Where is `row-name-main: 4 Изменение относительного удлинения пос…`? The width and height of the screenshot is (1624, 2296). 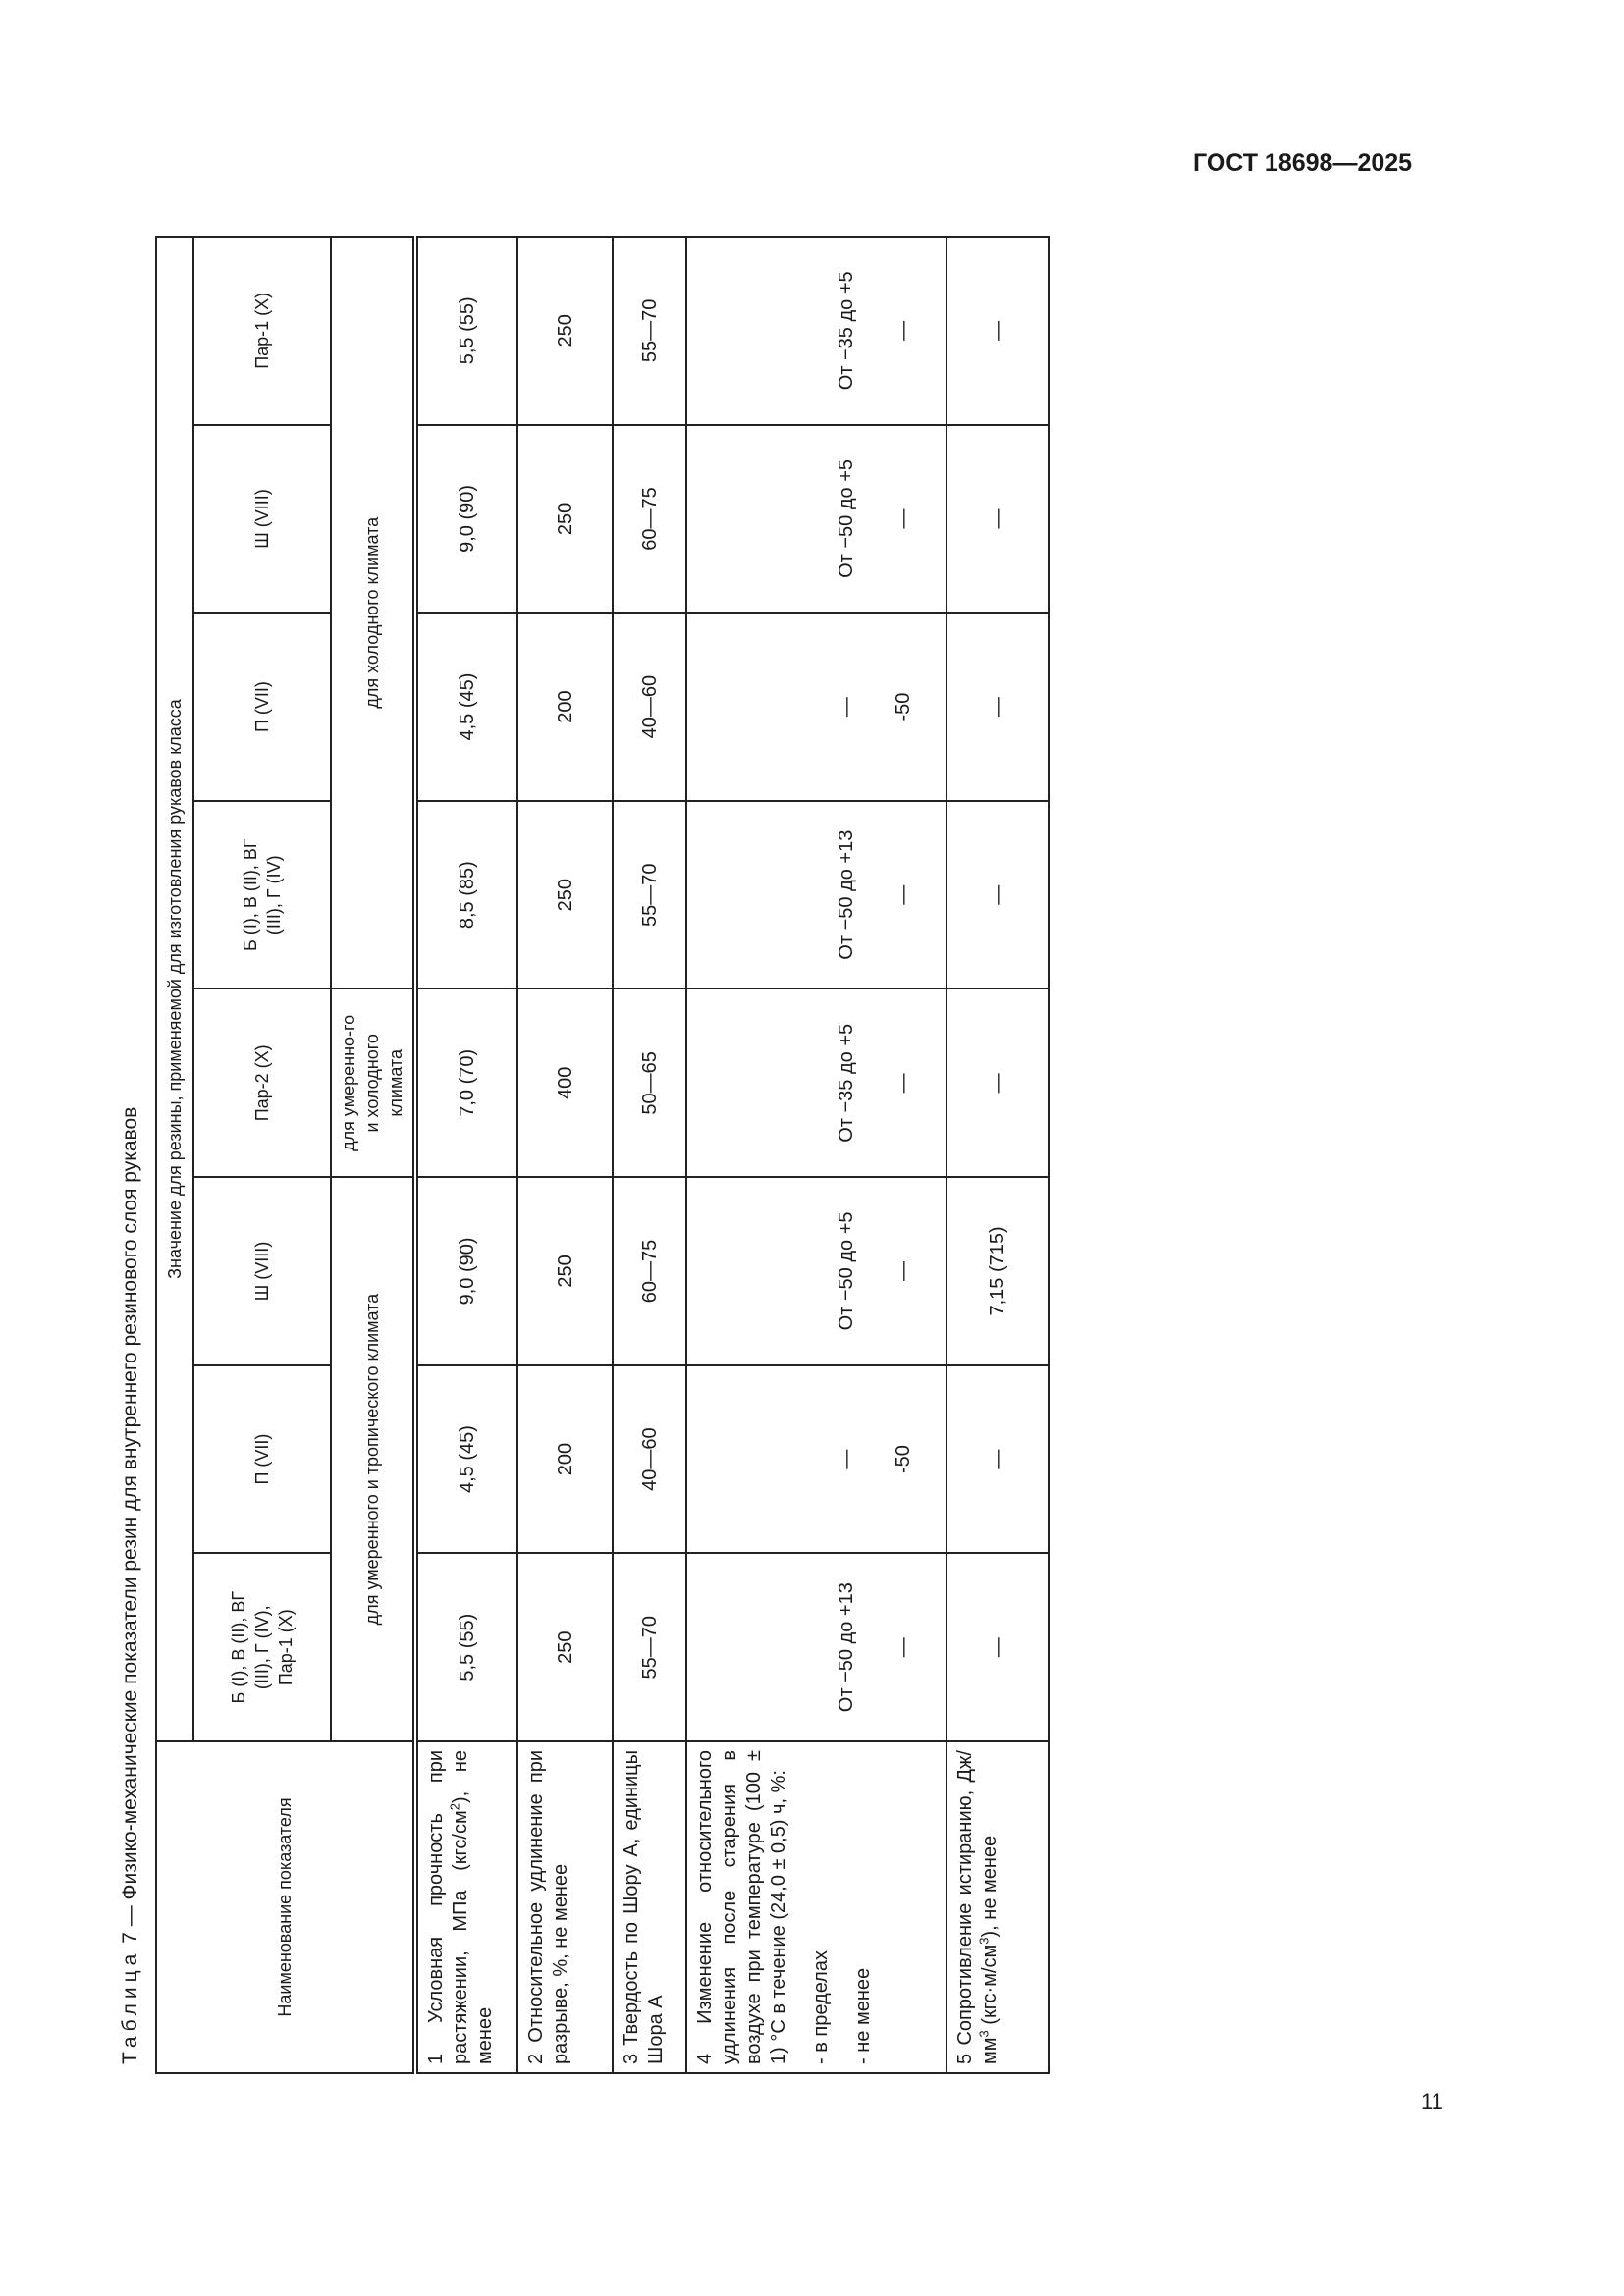
row-name-main: 4 Изменение относительного удлинения пос… is located at coordinates (741, 1907).